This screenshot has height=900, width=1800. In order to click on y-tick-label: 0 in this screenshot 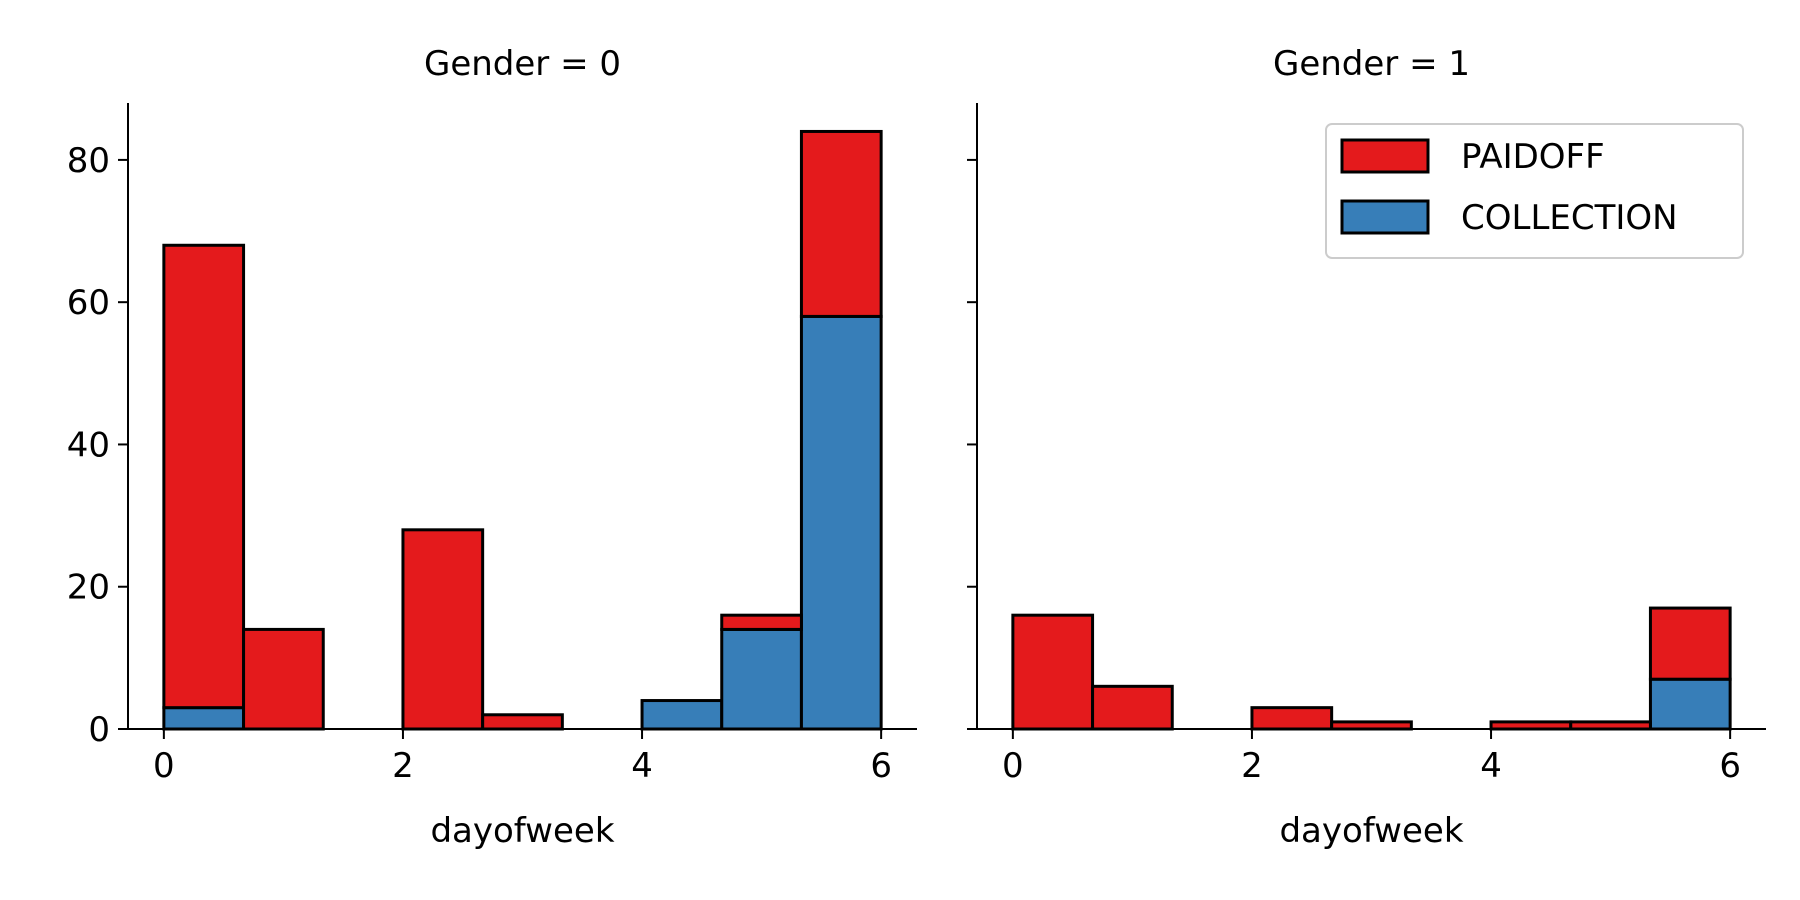, I will do `click(99, 730)`.